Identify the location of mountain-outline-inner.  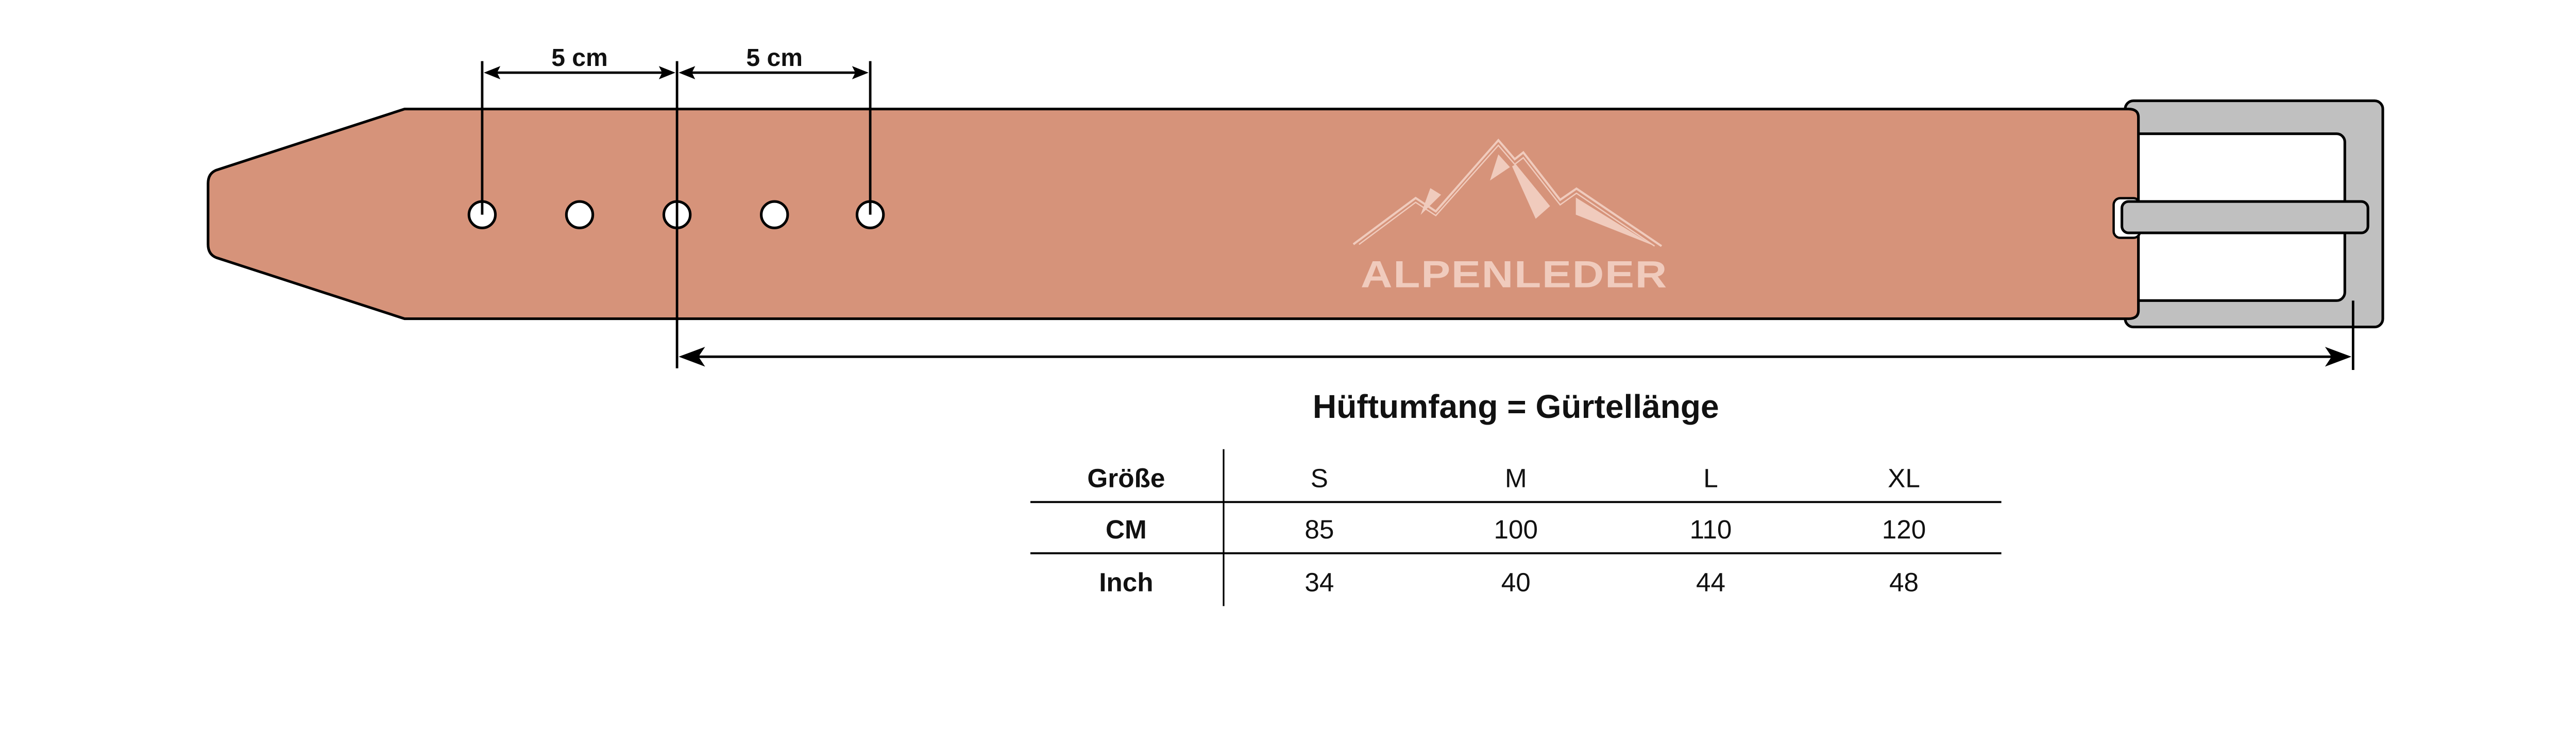
(1507, 195).